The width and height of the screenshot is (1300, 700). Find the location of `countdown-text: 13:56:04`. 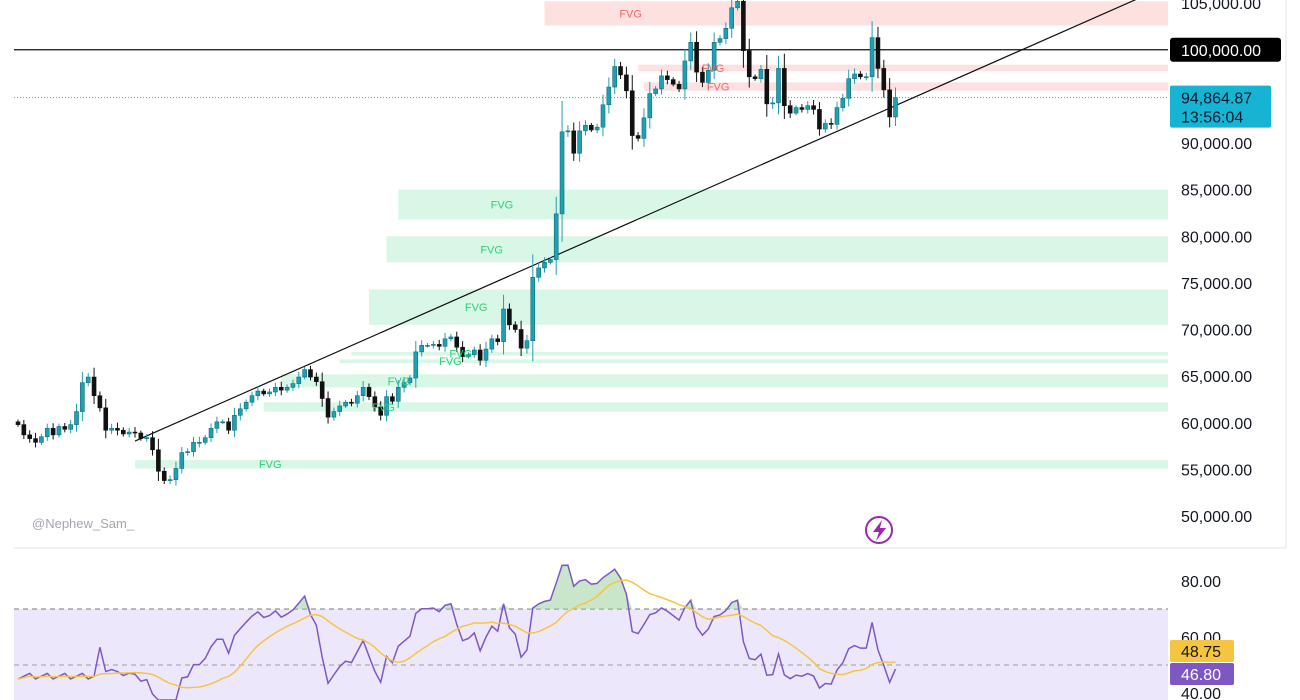

countdown-text: 13:56:04 is located at coordinates (1212, 118).